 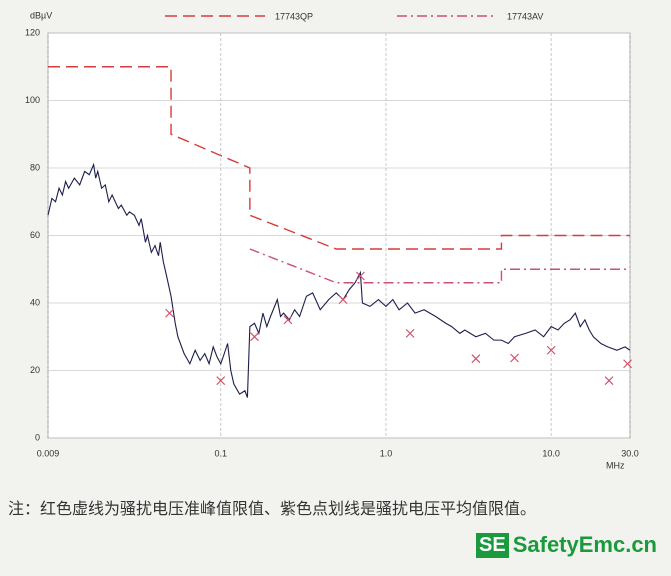 I want to click on y-tick-label: 60, so click(x=35, y=235).